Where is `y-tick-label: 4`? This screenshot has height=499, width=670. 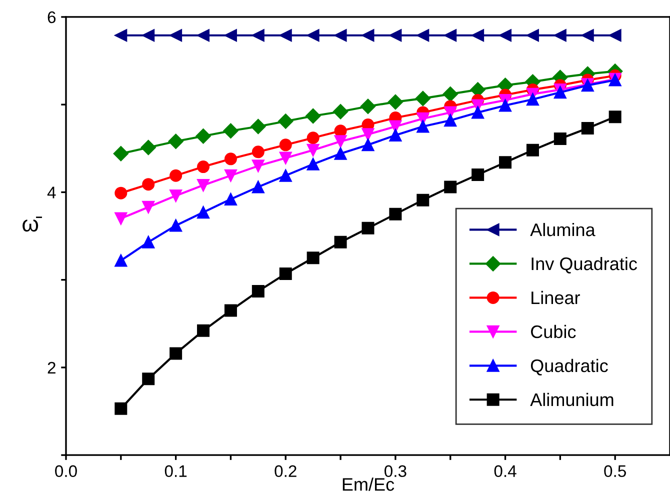
y-tick-label: 4 is located at coordinates (51, 192).